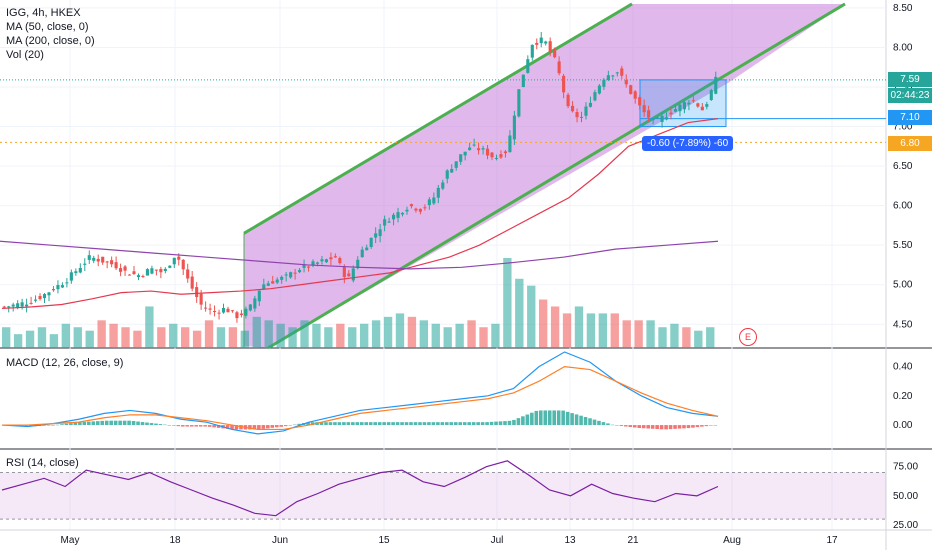 The width and height of the screenshot is (932, 550). Describe the element at coordinates (280, 540) in the screenshot. I see `time-tick-label: Jun` at that location.